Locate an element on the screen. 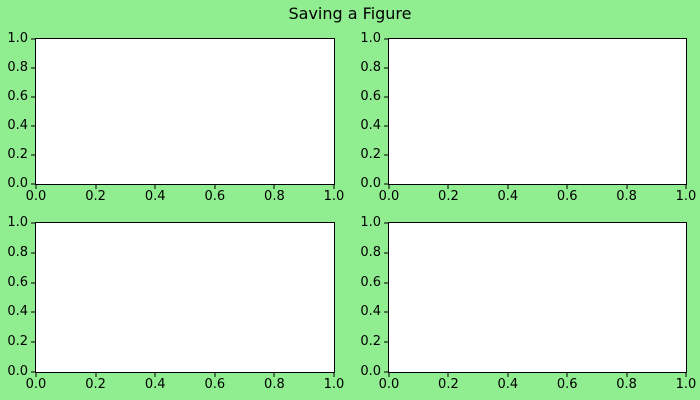 This screenshot has width=700, height=400. figure-title: Saving a Figure is located at coordinates (350, 13).